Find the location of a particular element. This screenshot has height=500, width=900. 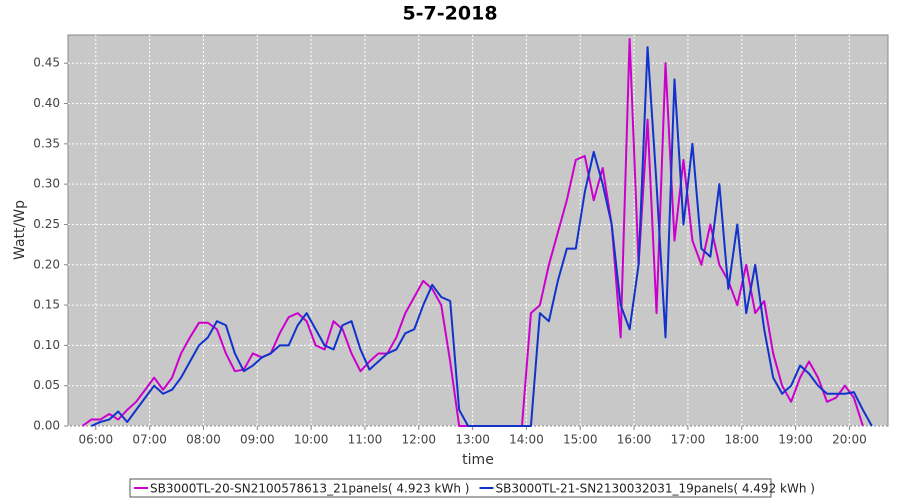

y-axis-label: Watt/Wp is located at coordinates (20, 230).